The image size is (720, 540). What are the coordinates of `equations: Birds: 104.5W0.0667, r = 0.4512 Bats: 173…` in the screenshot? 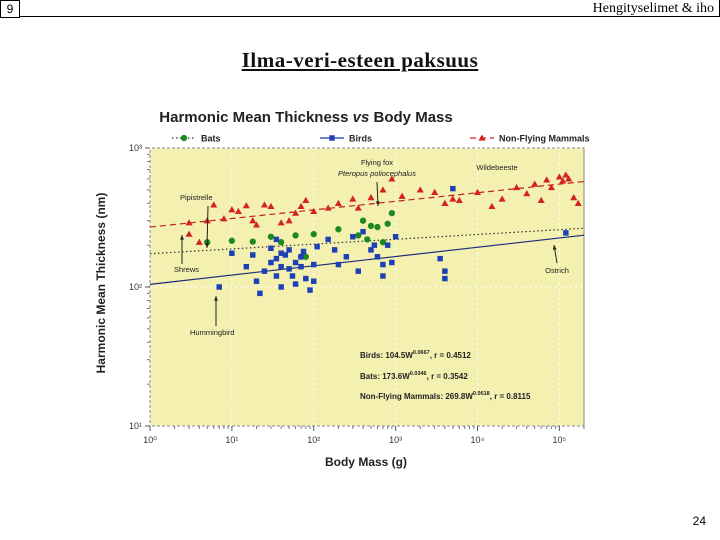 It's located at (445, 375).